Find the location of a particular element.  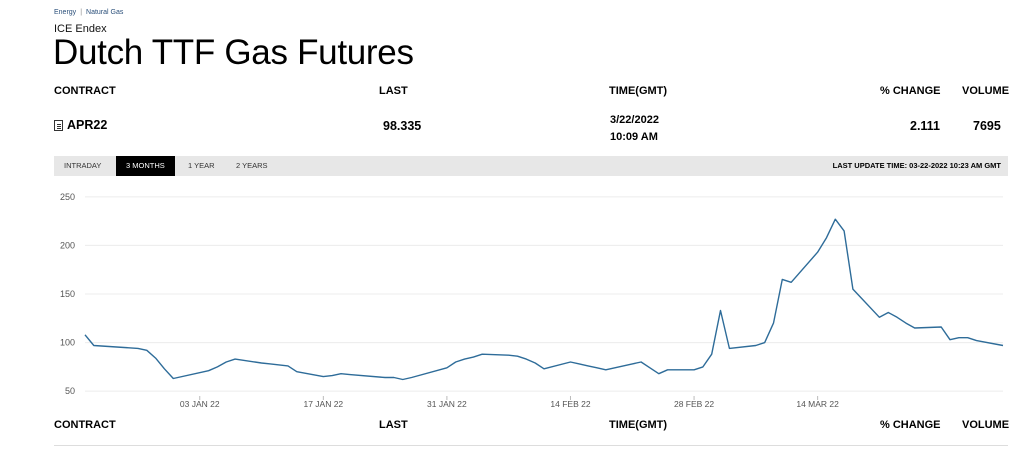

bottom-time-header: TIME(GMT) is located at coordinates (638, 425).